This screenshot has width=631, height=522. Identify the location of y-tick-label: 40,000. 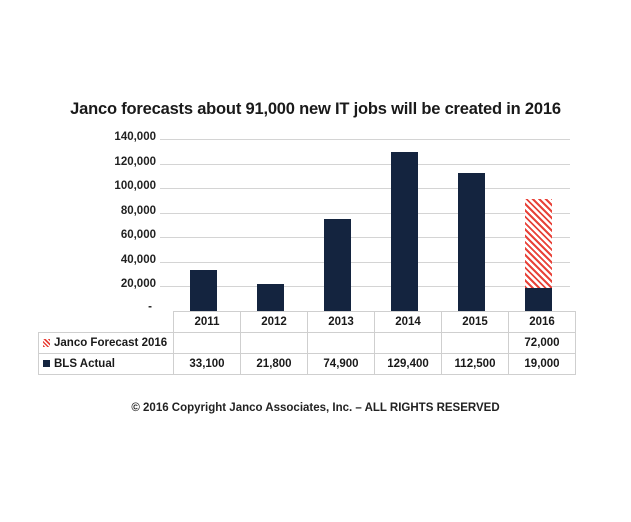
(138, 259).